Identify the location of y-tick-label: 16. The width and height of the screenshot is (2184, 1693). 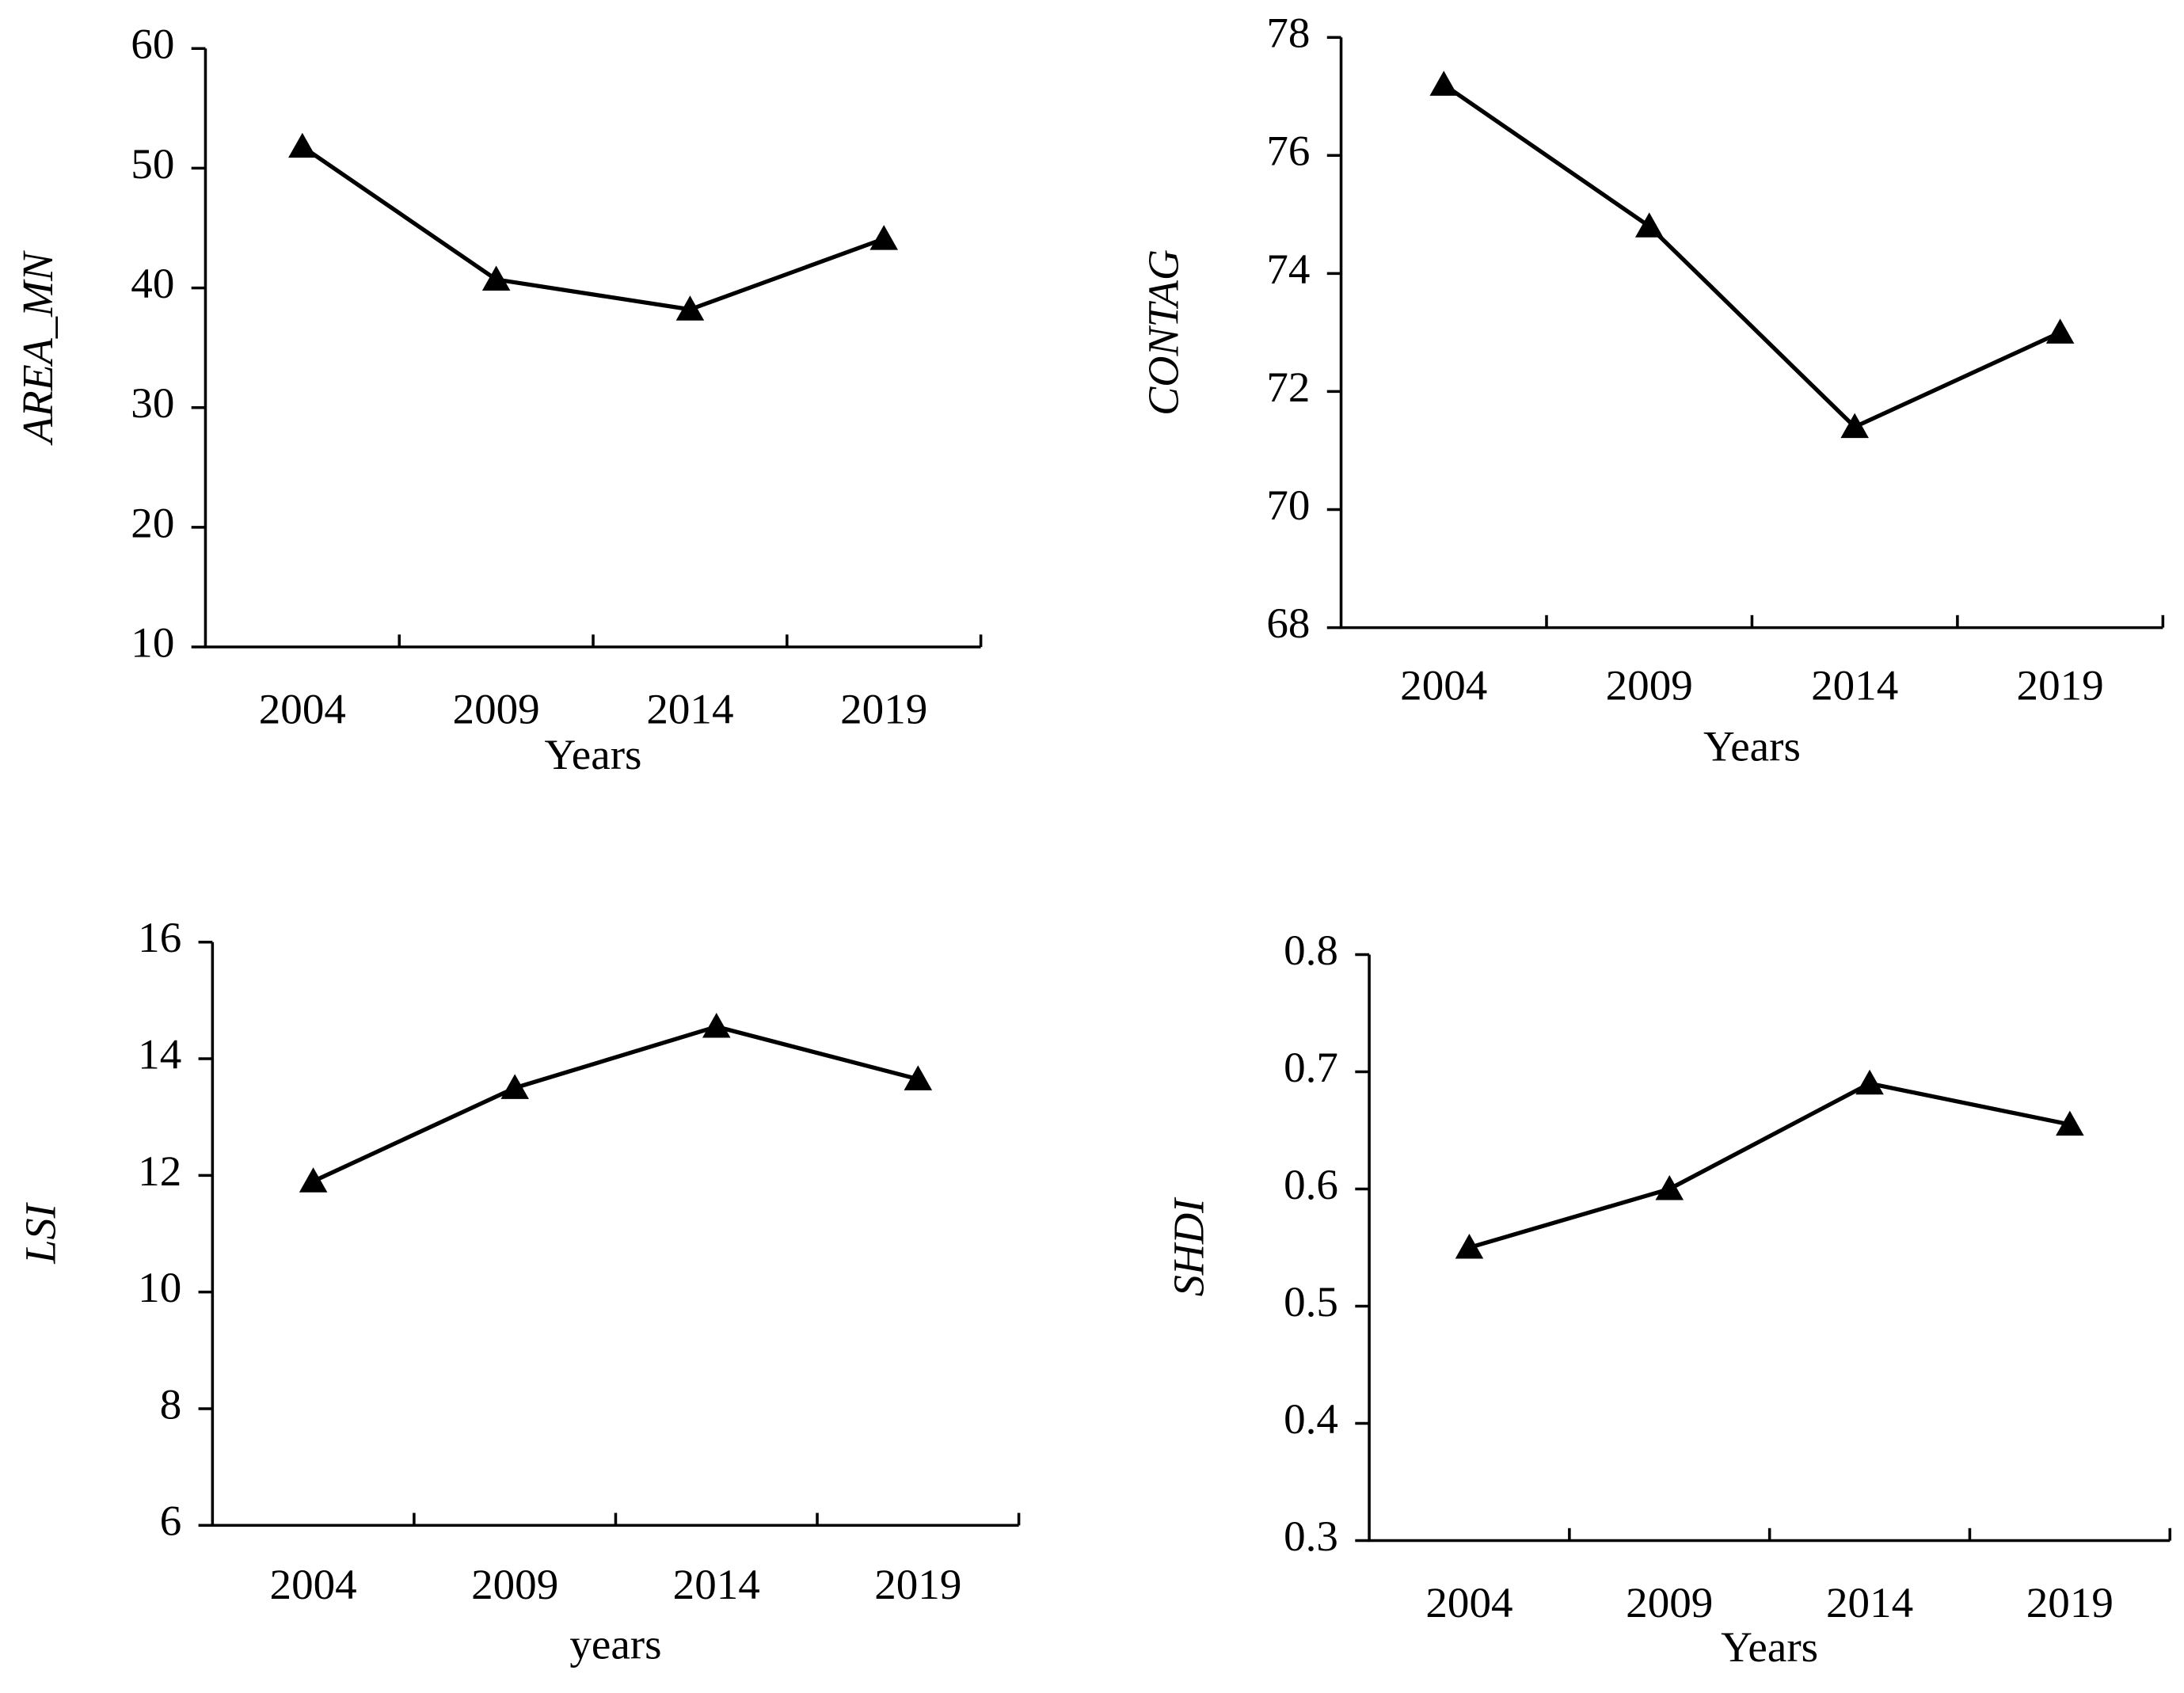
(159, 938).